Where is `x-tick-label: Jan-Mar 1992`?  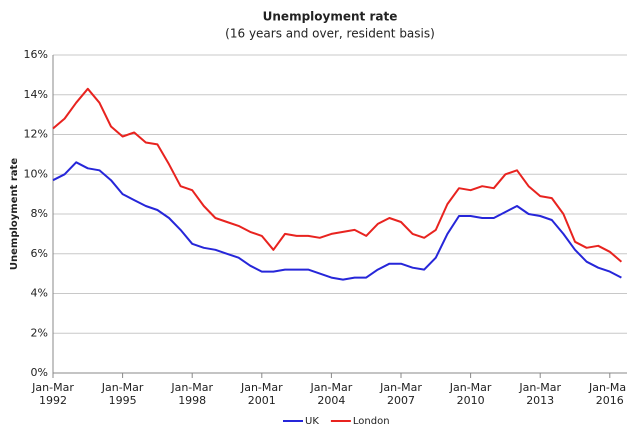 x-tick-label: Jan-Mar 1992 is located at coordinates (53, 394).